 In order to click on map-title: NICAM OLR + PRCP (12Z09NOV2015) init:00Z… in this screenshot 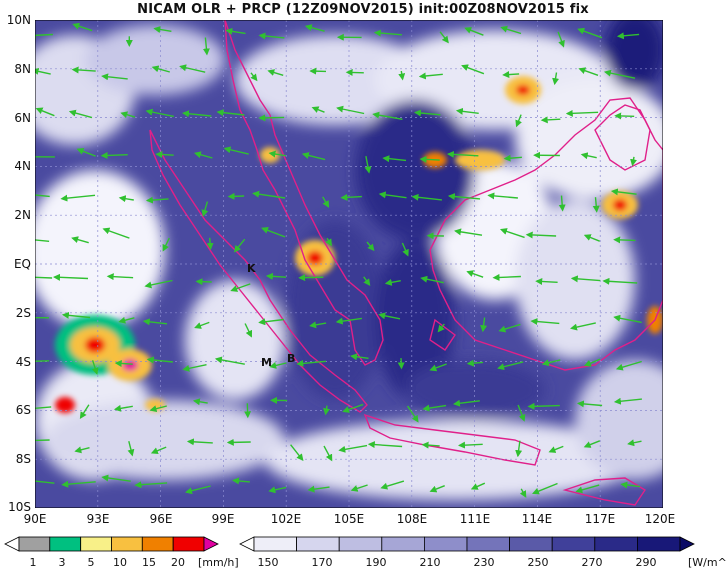, I will do `click(363, 9)`.